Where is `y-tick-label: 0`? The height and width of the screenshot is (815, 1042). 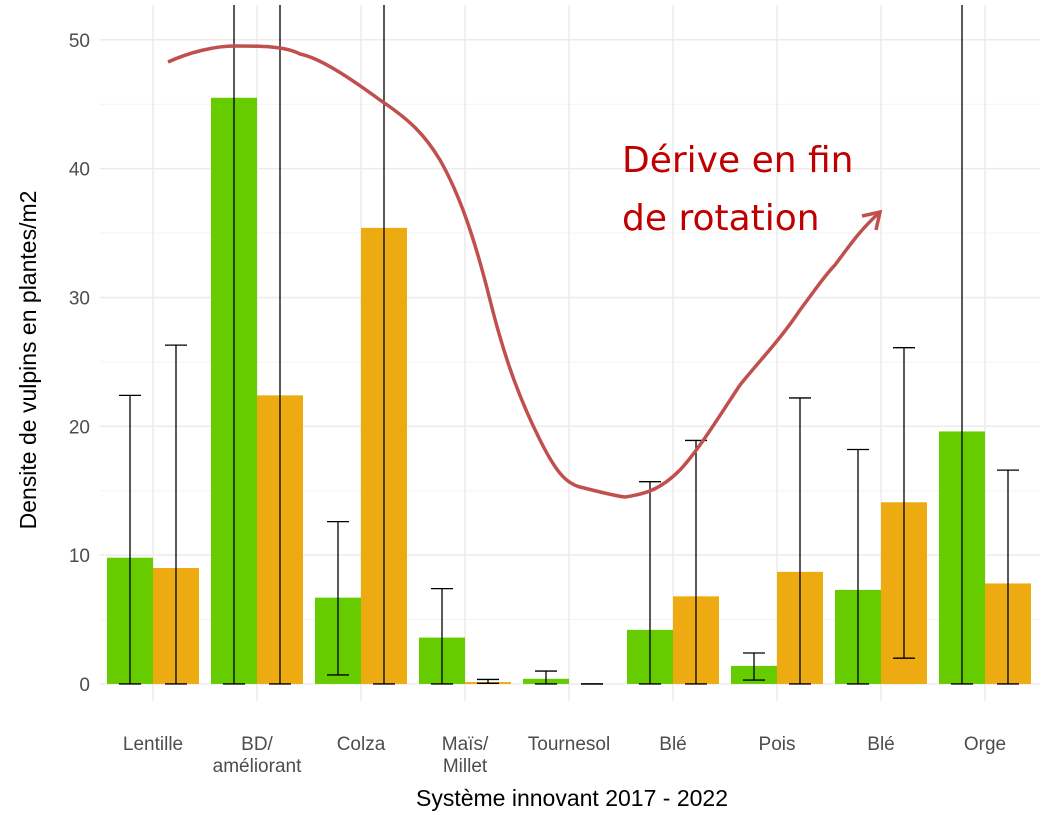
y-tick-label: 0 is located at coordinates (84, 685).